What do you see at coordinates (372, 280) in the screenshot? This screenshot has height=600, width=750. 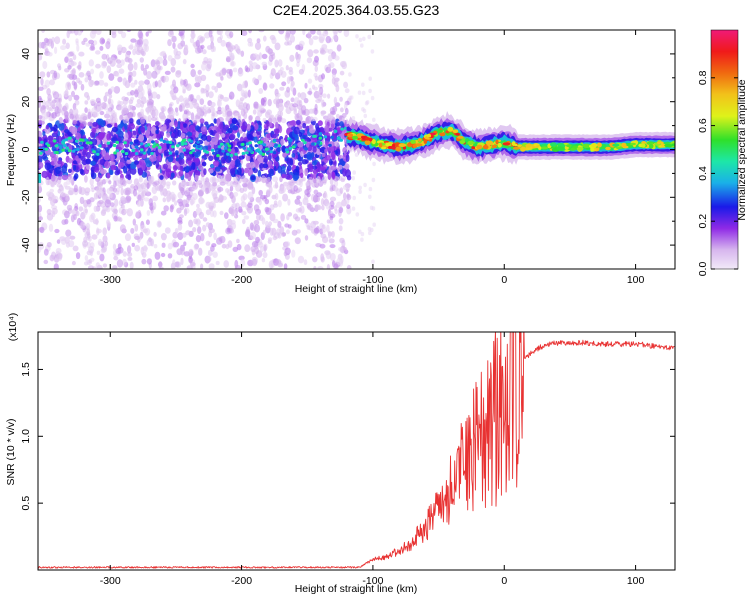 I see `x-tick-label: -100` at bounding box center [372, 280].